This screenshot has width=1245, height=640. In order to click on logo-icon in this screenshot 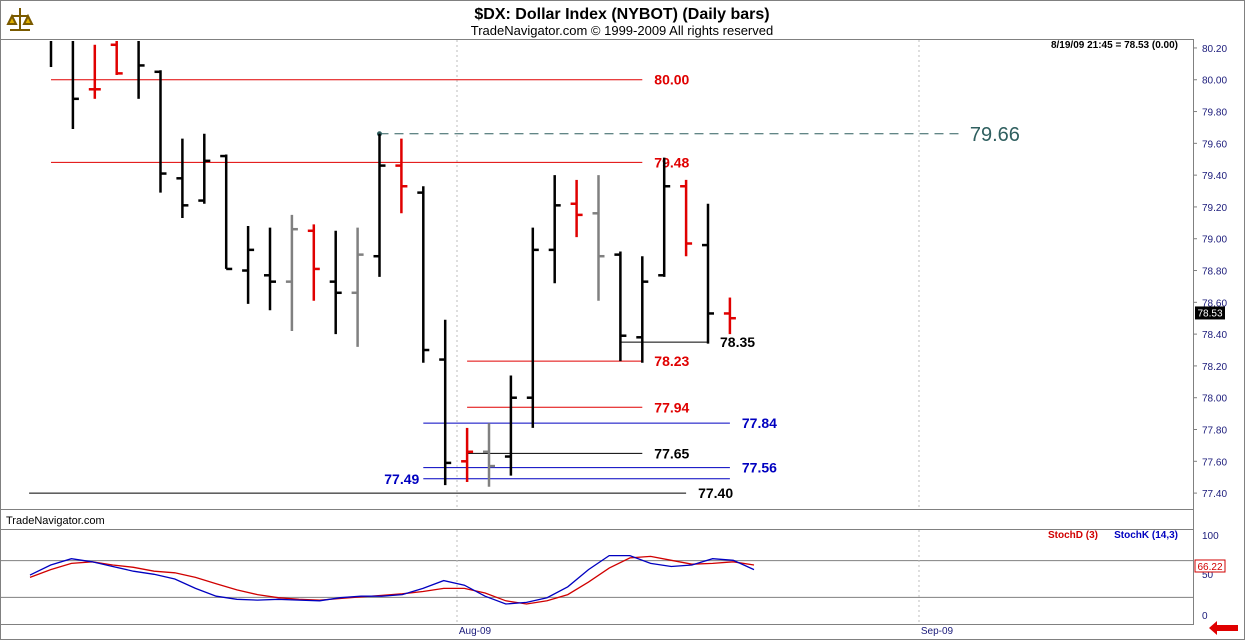, I will do `click(20, 20)`.